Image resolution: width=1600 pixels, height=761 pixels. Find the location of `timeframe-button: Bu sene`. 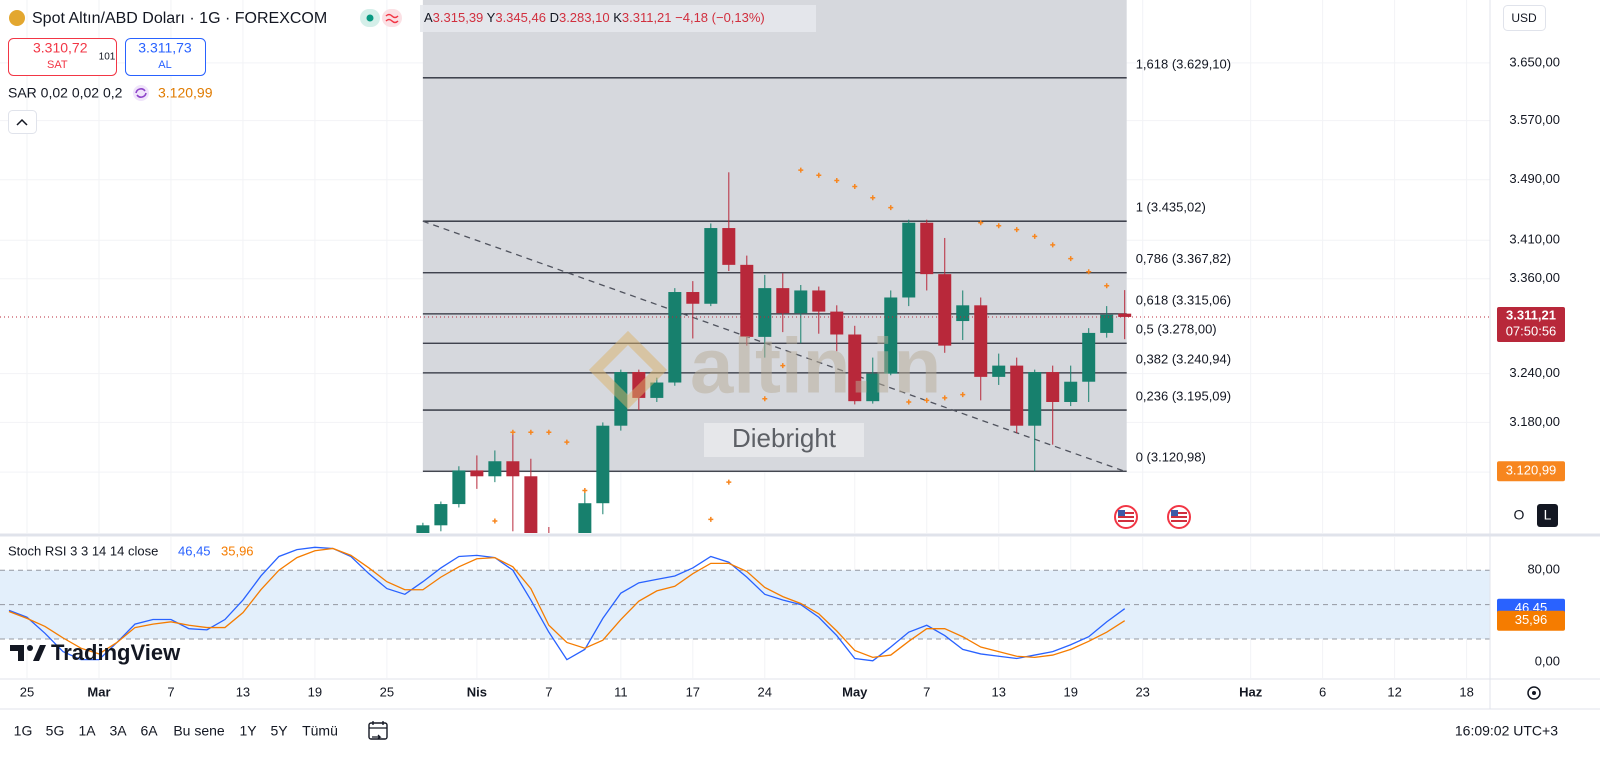

timeframe-button: Bu sene is located at coordinates (199, 731).